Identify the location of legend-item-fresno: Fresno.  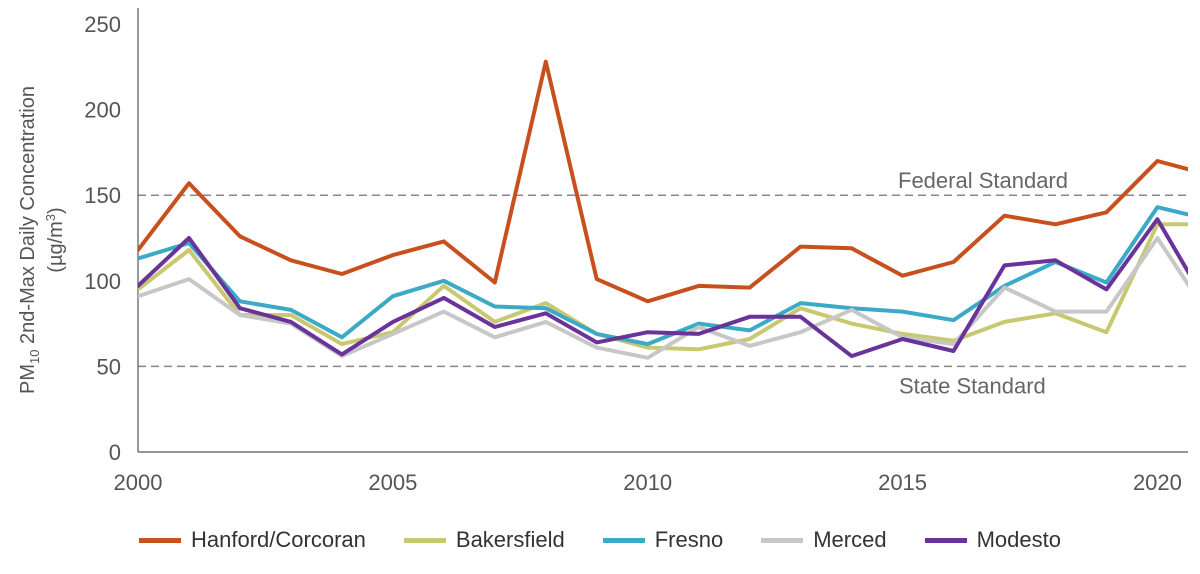
(663, 540).